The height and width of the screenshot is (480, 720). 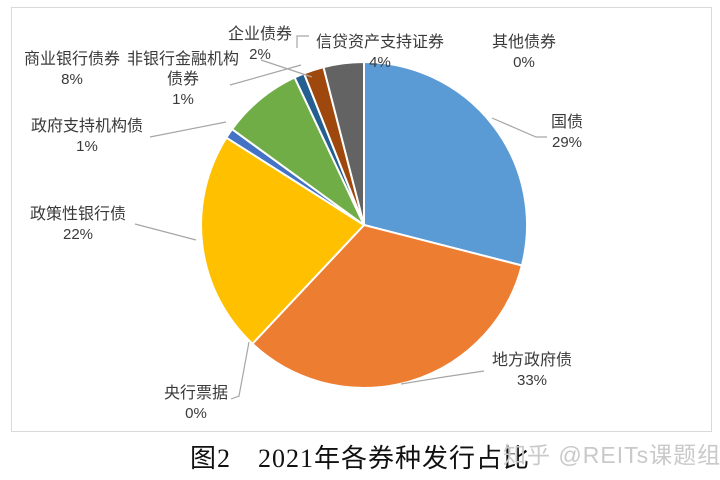 What do you see at coordinates (87, 146) in the screenshot?
I see `label-zhengfu-zhichi-pct: 1%` at bounding box center [87, 146].